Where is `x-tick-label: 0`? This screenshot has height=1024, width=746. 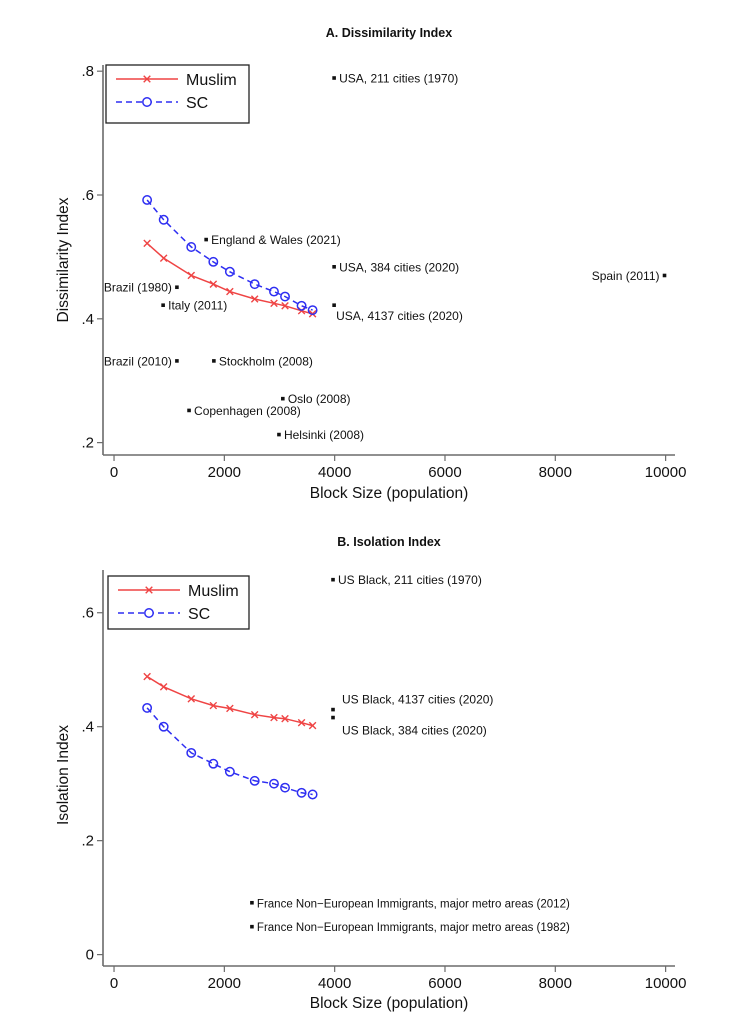 x-tick-label: 0 is located at coordinates (114, 472).